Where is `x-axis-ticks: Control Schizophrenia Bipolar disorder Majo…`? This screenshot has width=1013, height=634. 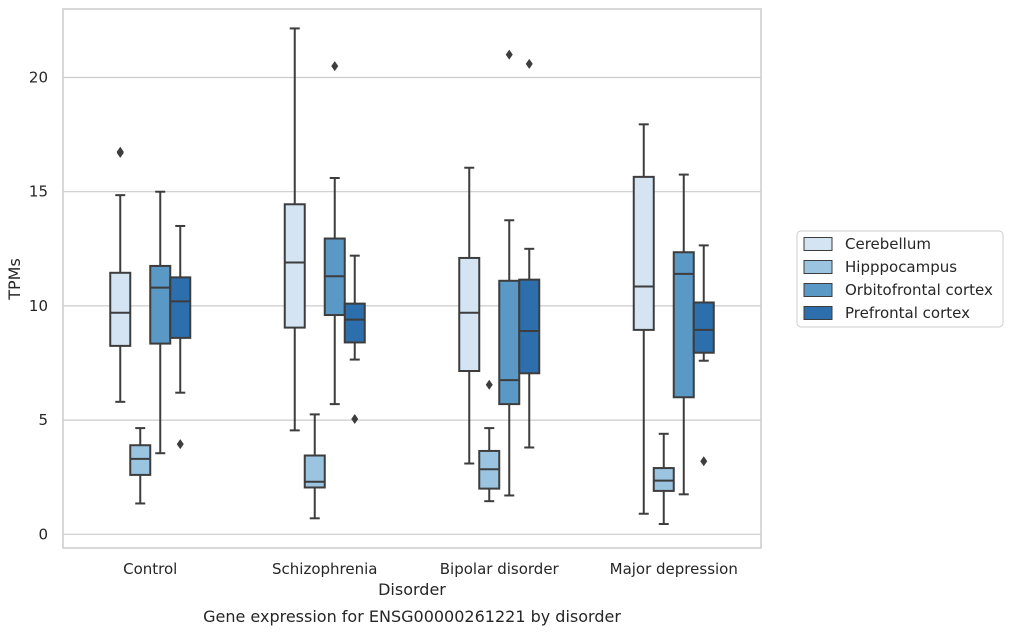 x-axis-ticks: Control Schizophrenia Bipolar disorder Majo… is located at coordinates (430, 569).